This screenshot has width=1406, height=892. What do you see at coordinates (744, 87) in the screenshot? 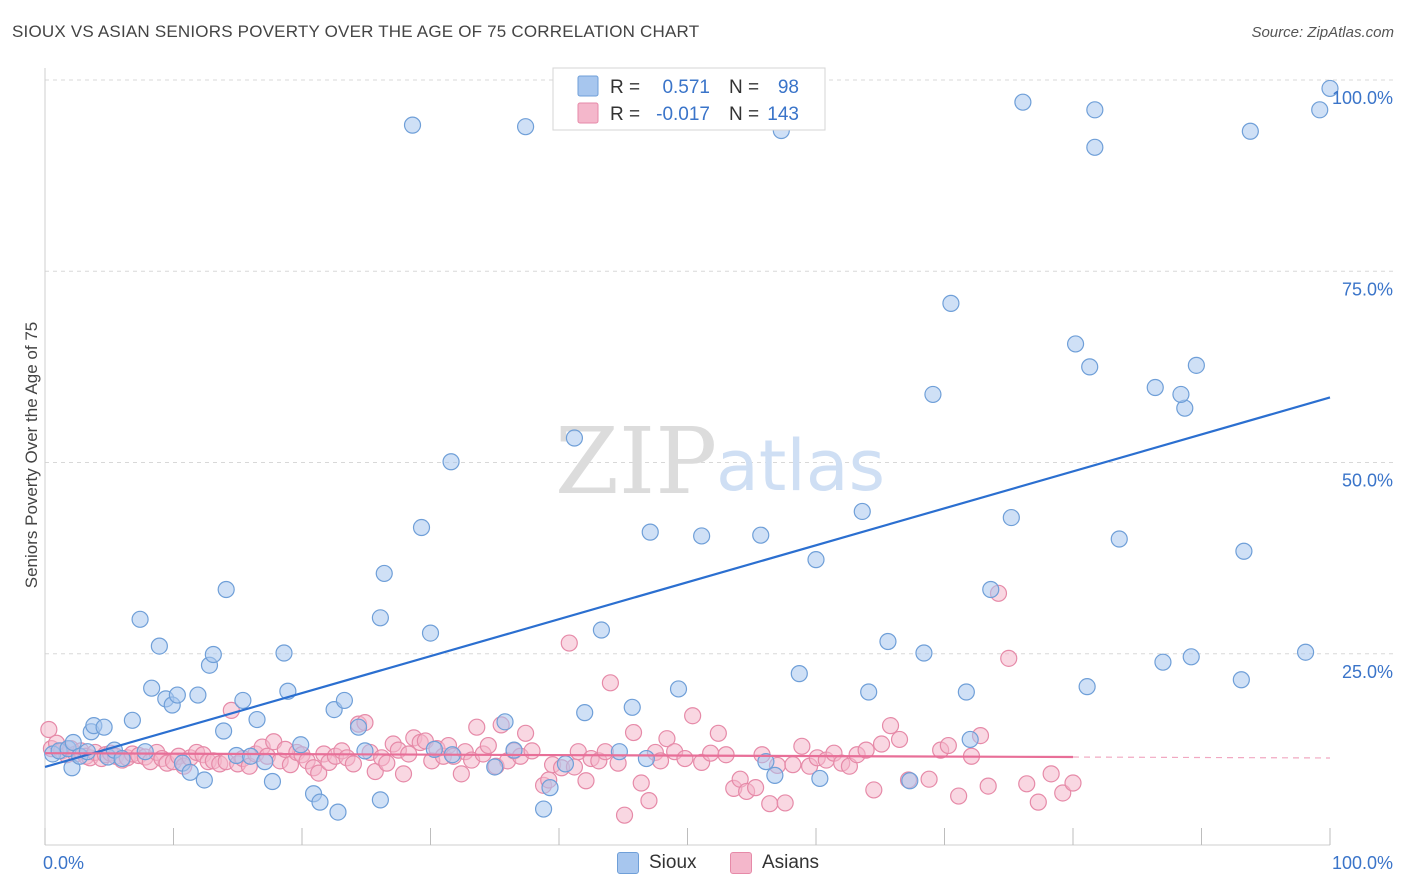
I see `legend-n-label-sioux: N =` at bounding box center [744, 87].